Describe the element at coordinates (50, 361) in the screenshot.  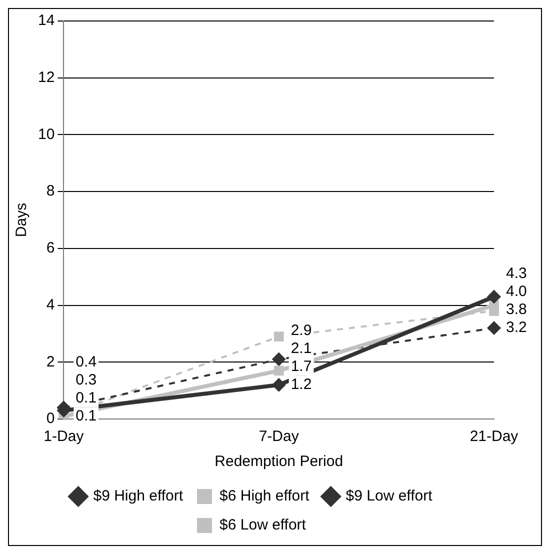
I see `y-tick-label: 2` at that location.